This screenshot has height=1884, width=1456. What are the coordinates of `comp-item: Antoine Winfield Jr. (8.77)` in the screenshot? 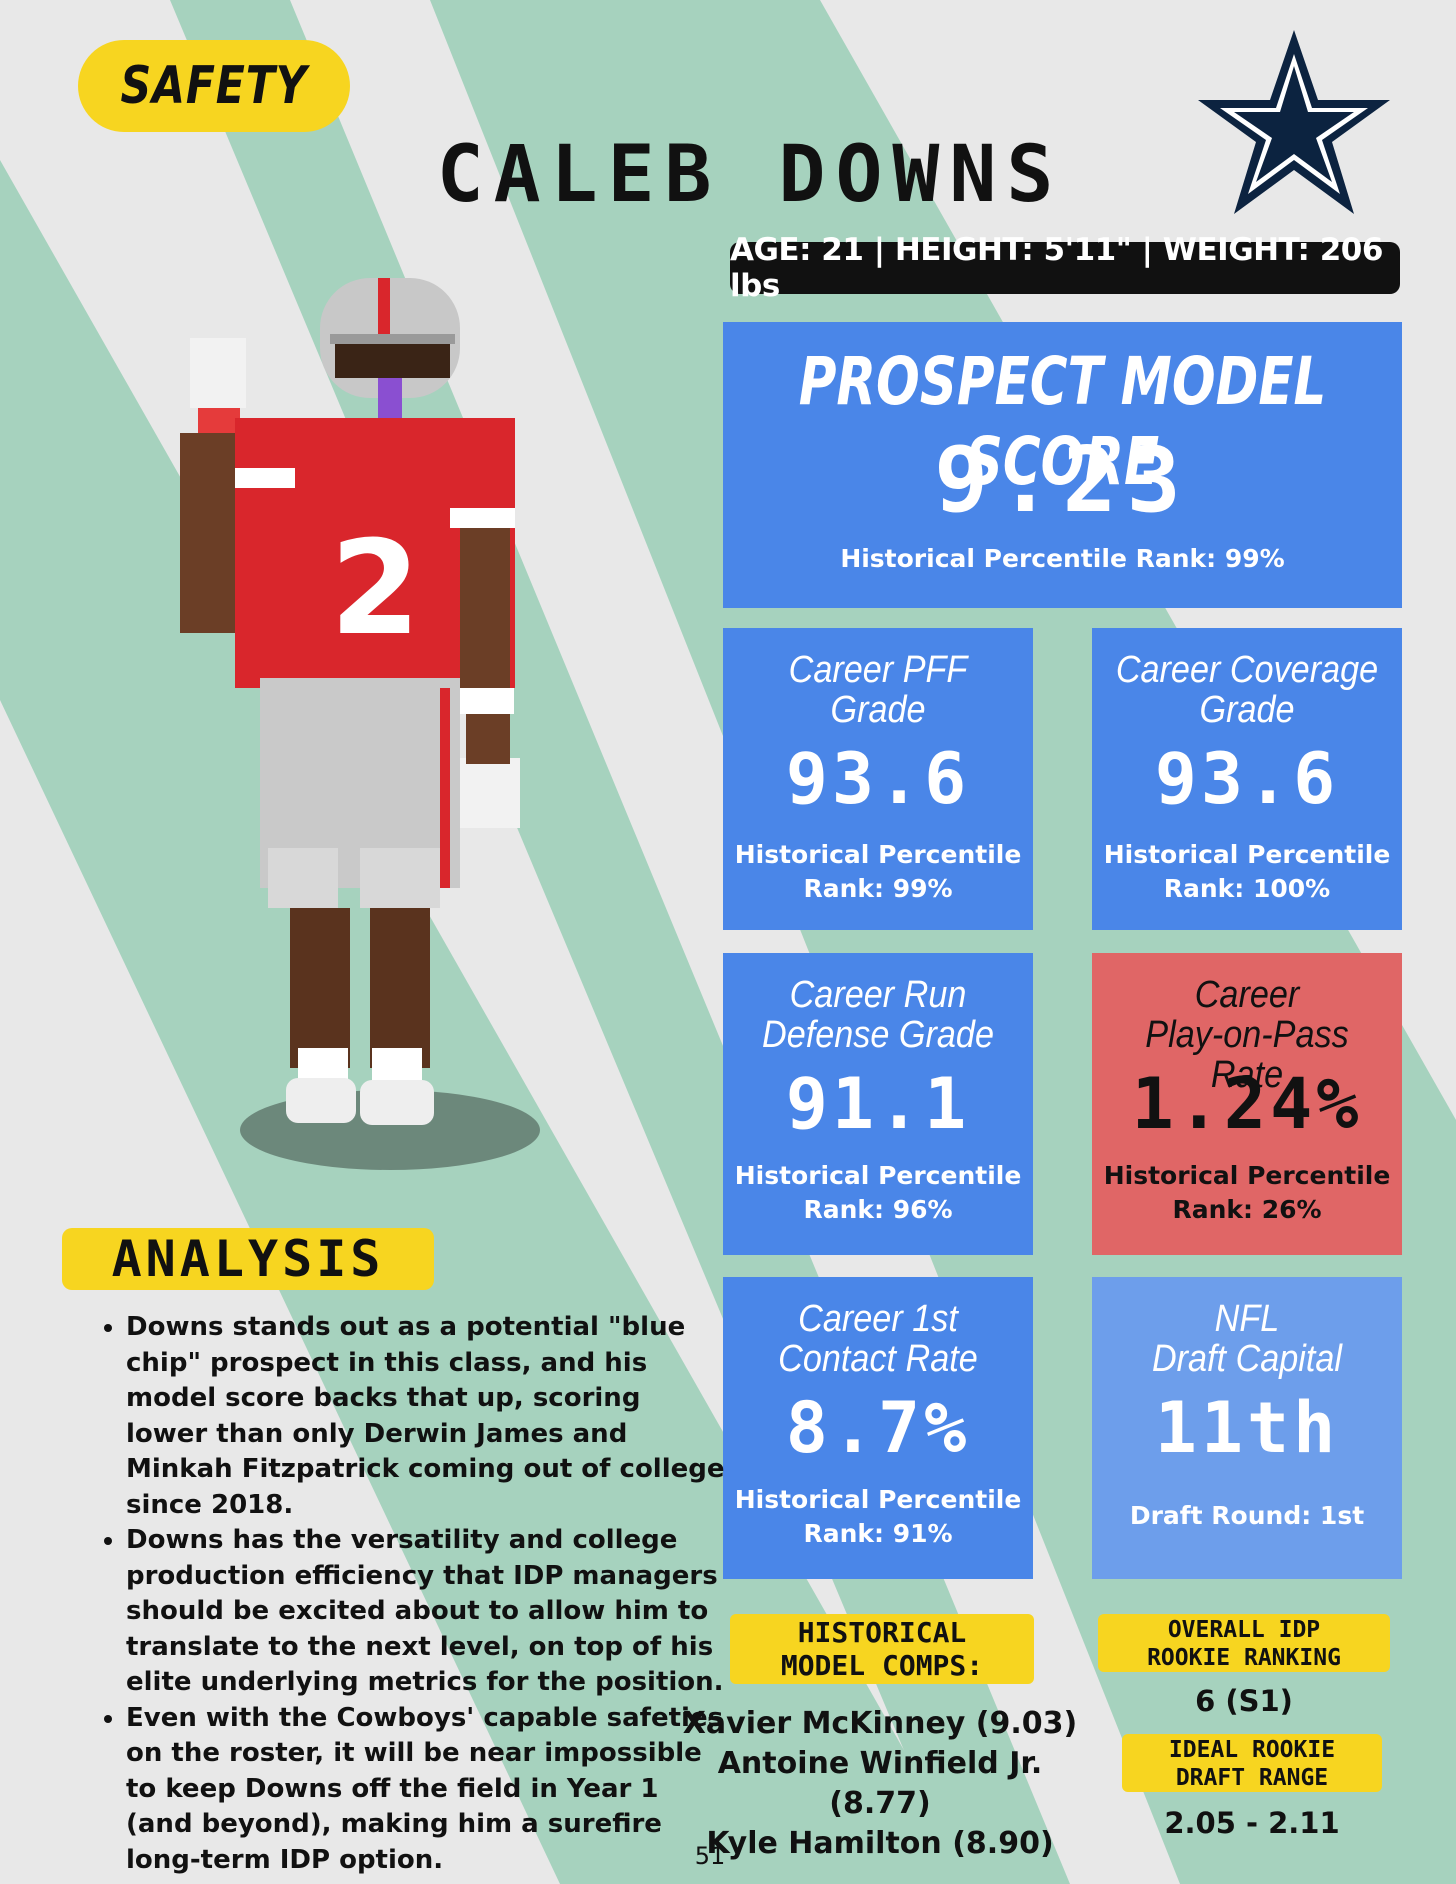 It's located at (880, 1783).